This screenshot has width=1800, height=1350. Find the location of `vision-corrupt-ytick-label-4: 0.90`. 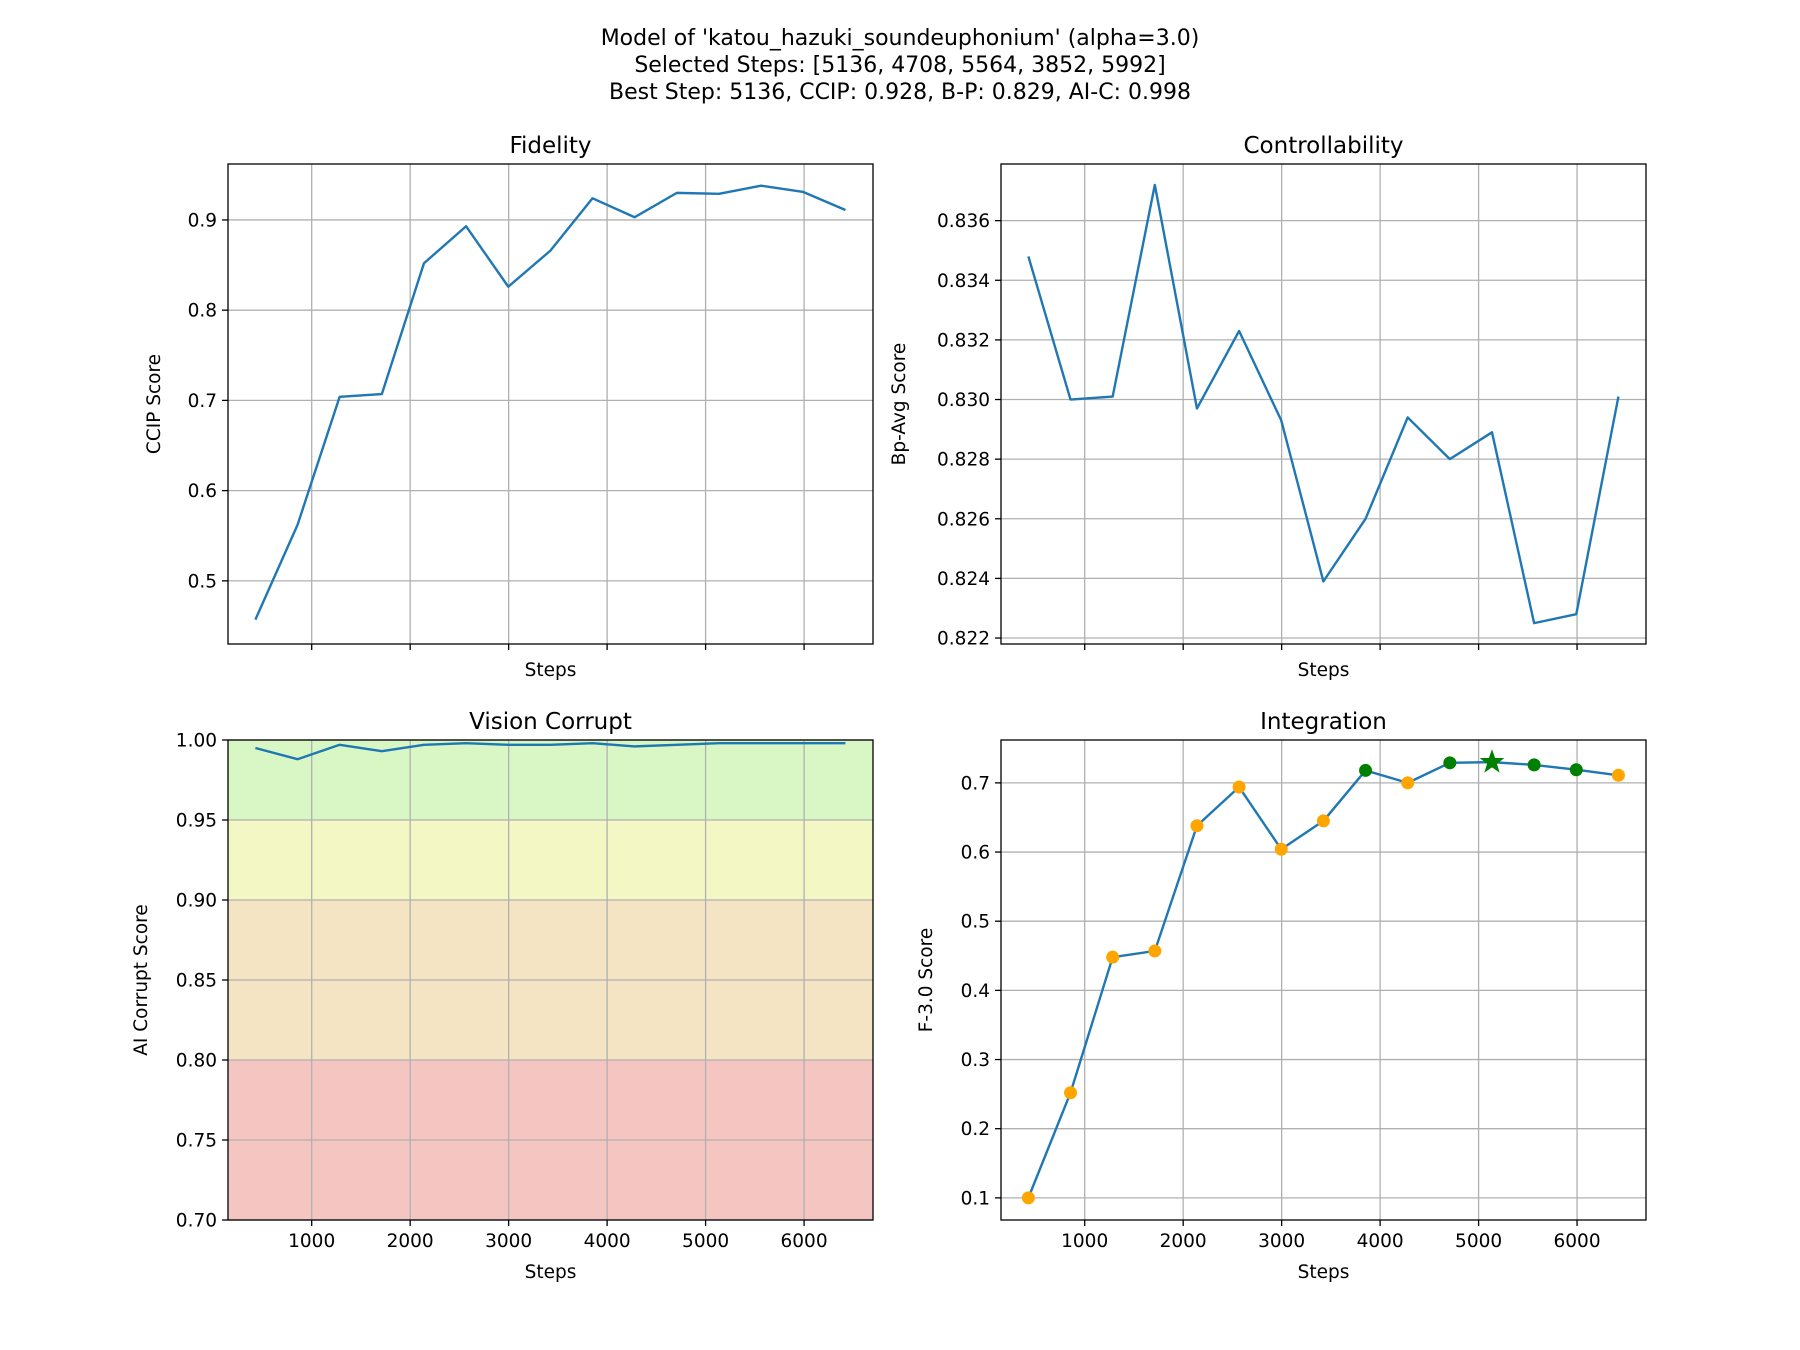

vision-corrupt-ytick-label-4: 0.90 is located at coordinates (196, 901).